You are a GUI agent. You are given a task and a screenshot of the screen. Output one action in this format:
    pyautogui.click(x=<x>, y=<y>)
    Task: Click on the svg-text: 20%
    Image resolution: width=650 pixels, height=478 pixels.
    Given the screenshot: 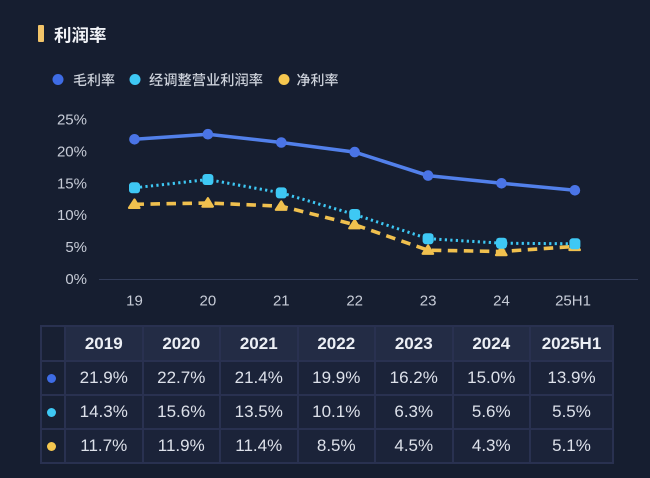 What is the action you would take?
    pyautogui.click(x=72, y=151)
    